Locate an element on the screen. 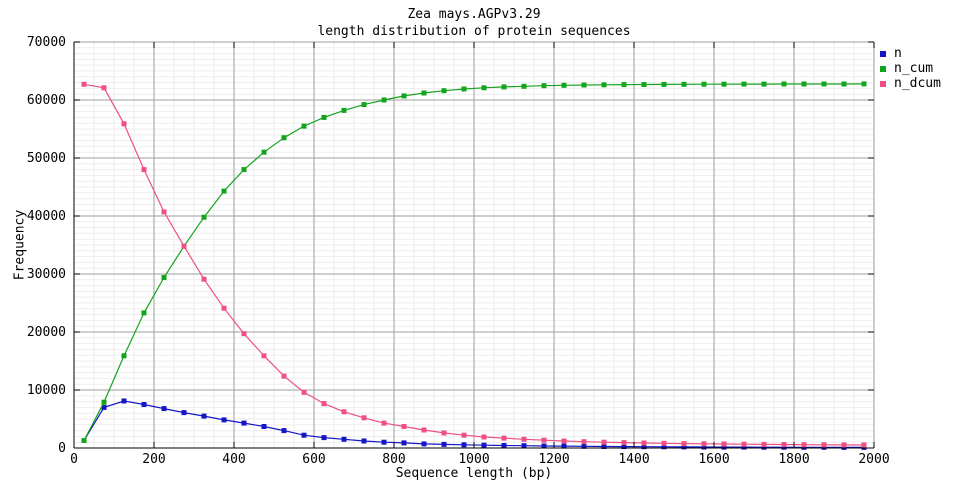 The image size is (962, 498). svg-text: 1600 is located at coordinates (713, 459).